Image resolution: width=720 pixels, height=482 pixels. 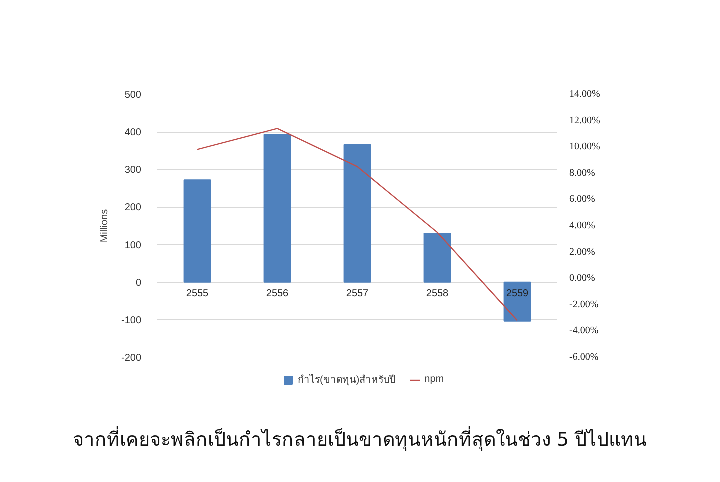 I want to click on y2-tick-label: -2.00%, so click(x=584, y=304).